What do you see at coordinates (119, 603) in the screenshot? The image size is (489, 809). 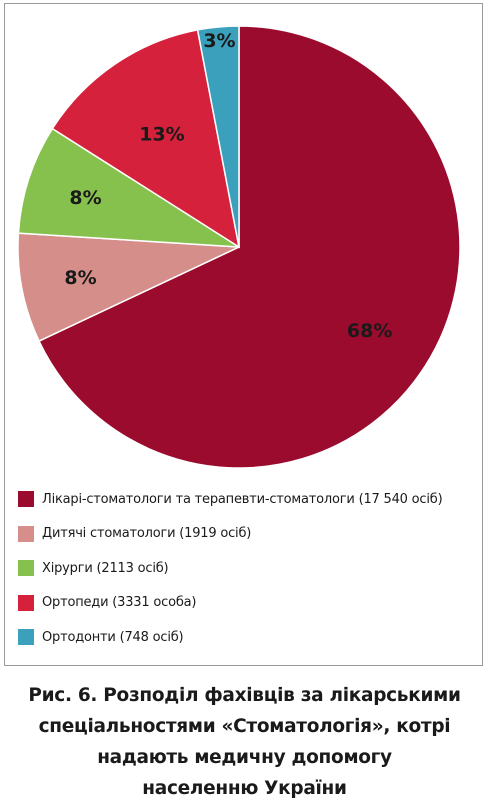 I see `legend-label: Ортопеди (3331 особа)` at bounding box center [119, 603].